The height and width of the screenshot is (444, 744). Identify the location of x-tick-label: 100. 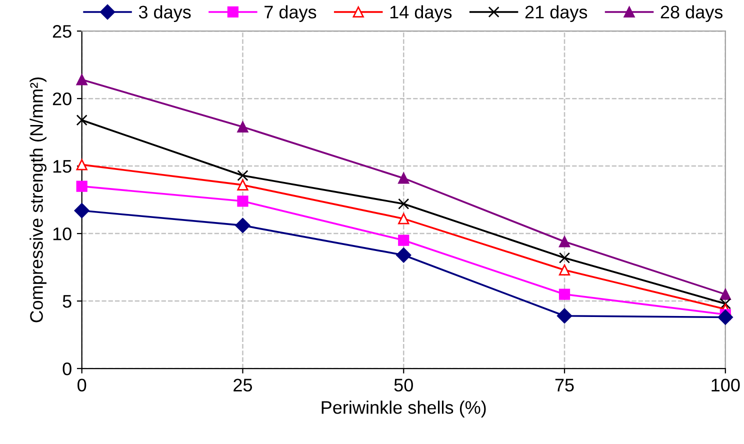
(726, 385).